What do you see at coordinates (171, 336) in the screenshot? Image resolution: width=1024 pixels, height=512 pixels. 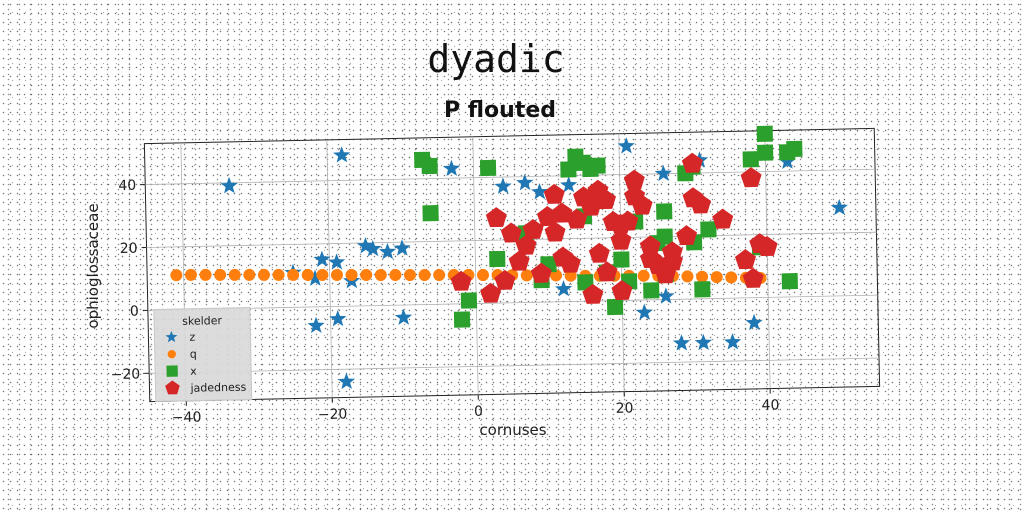 I see `legend-marker-z` at bounding box center [171, 336].